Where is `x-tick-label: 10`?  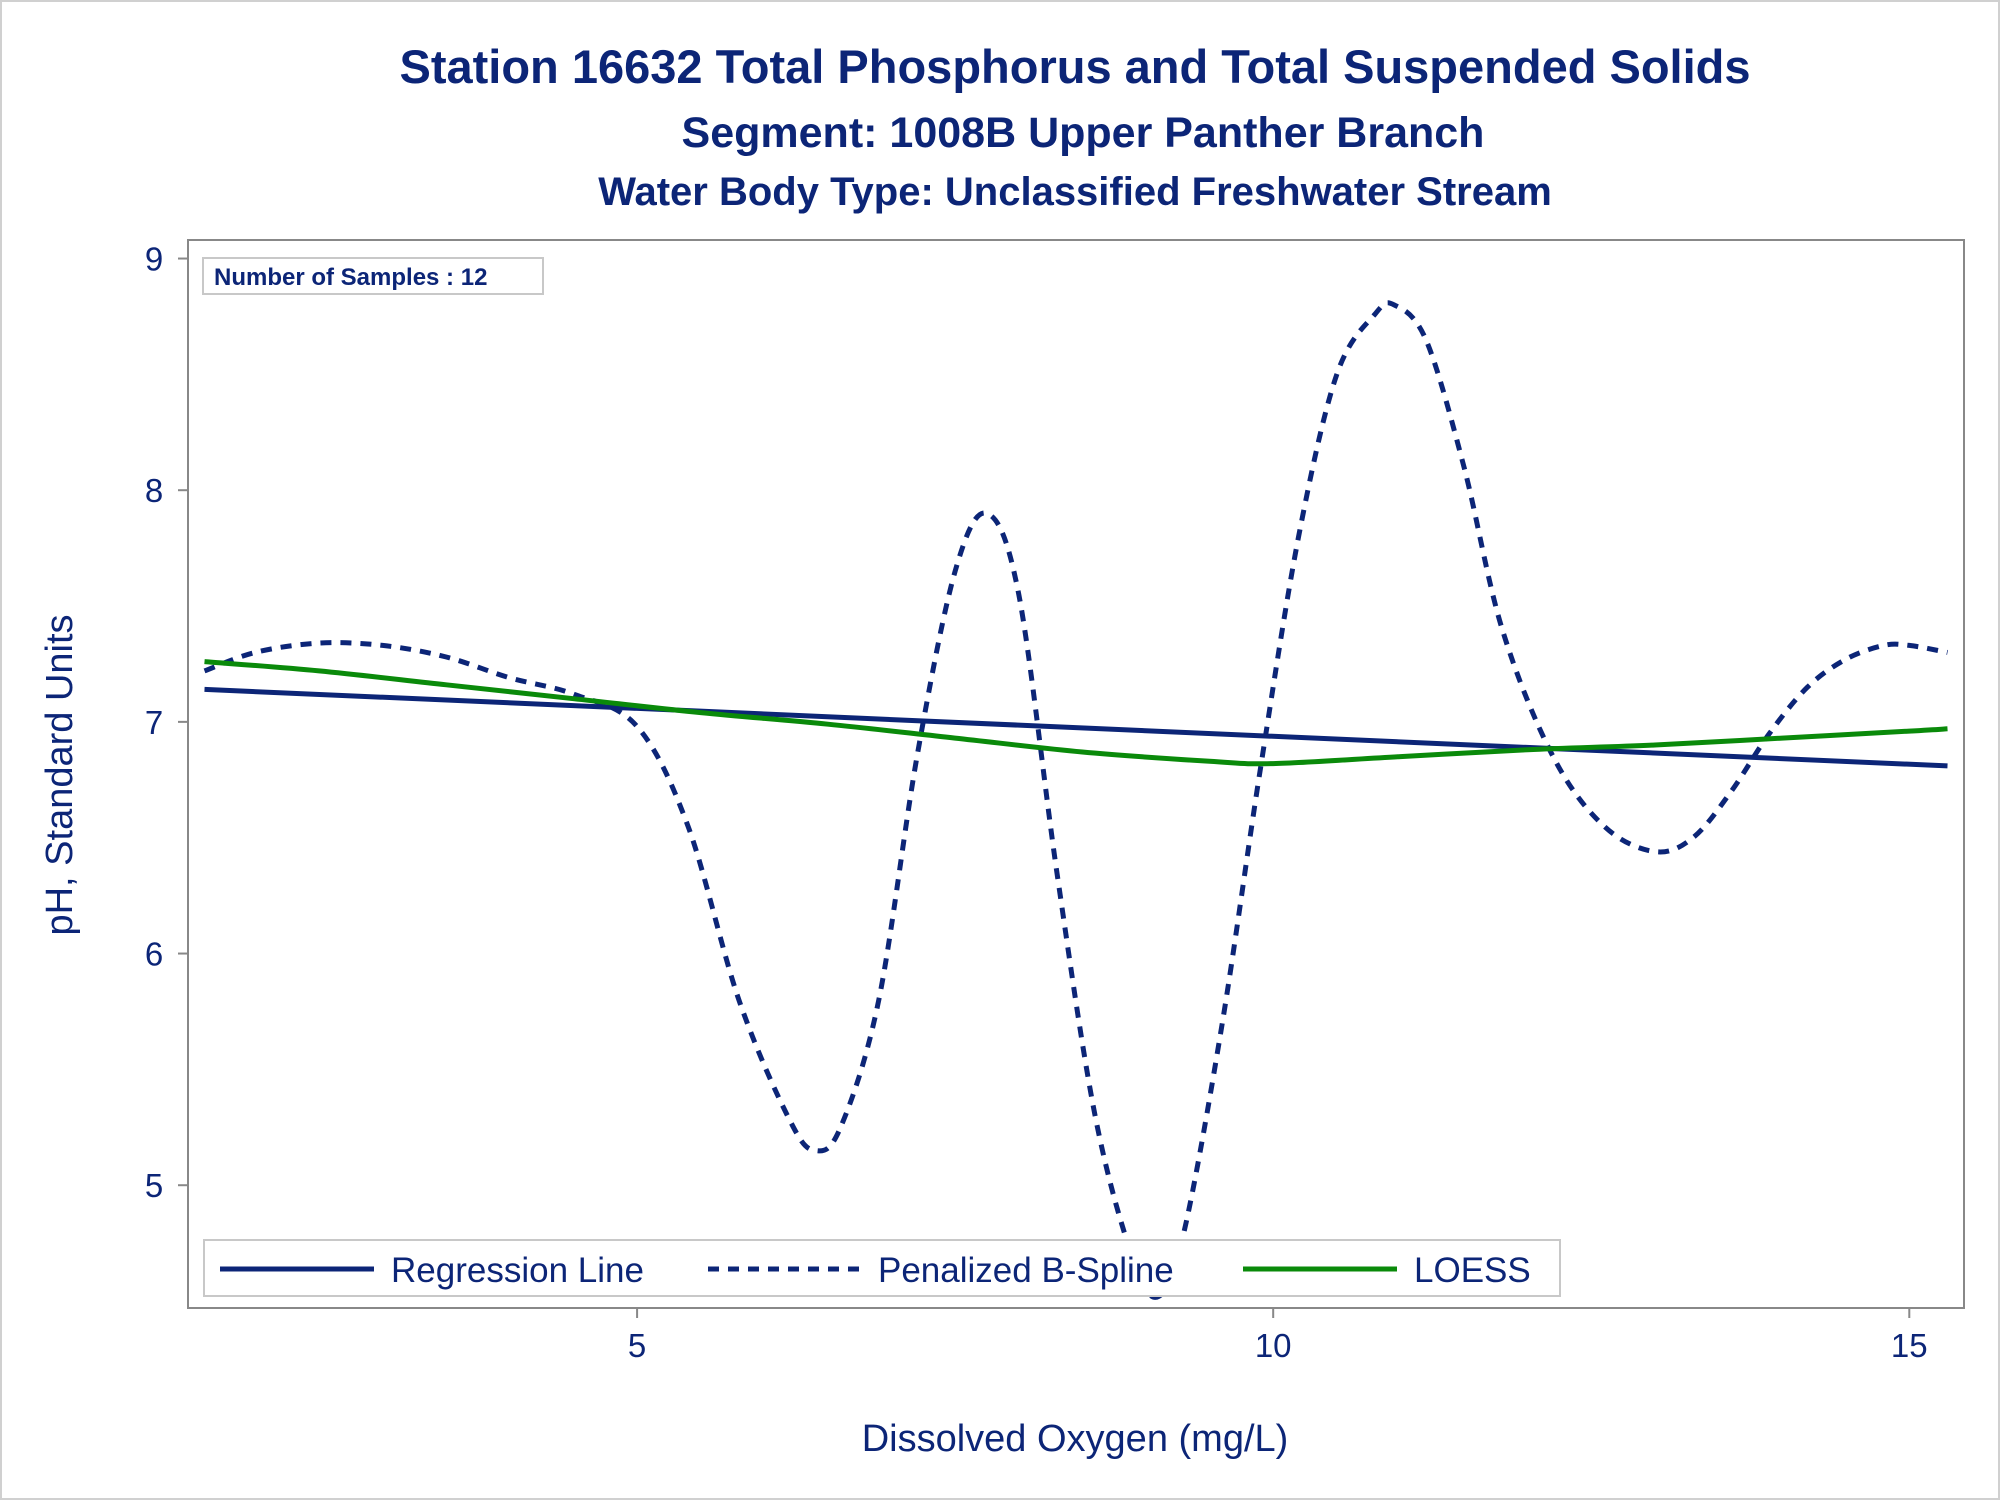 x-tick-label: 10 is located at coordinates (1273, 1345).